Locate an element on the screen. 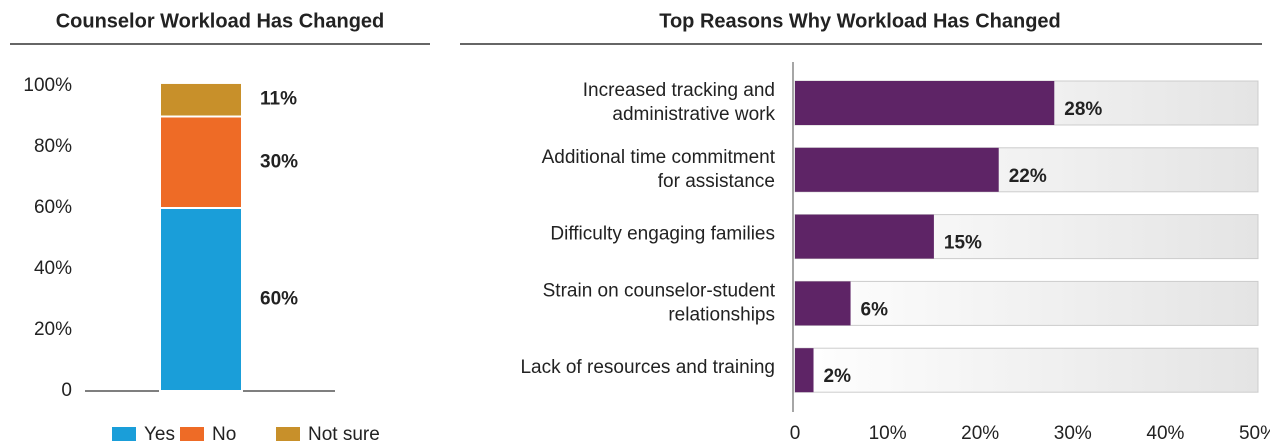 The image size is (1270, 444). y-tick-label: 0 is located at coordinates (66, 390).